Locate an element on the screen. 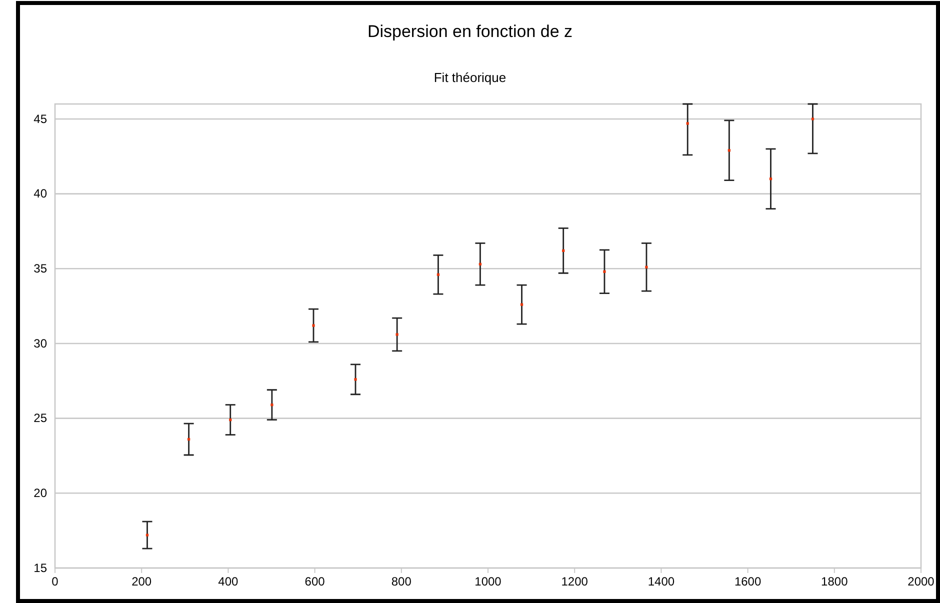  x-tick-label: 1400 is located at coordinates (661, 581).